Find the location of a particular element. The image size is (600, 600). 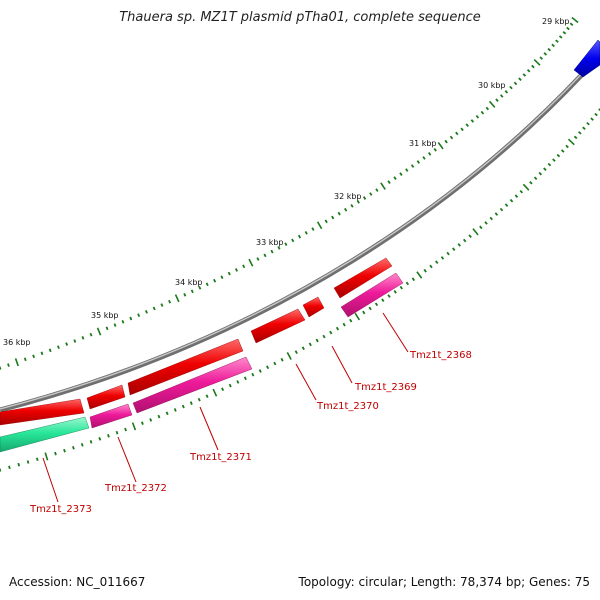

tick-label-32kbp: 32 kbp is located at coordinates (348, 196).